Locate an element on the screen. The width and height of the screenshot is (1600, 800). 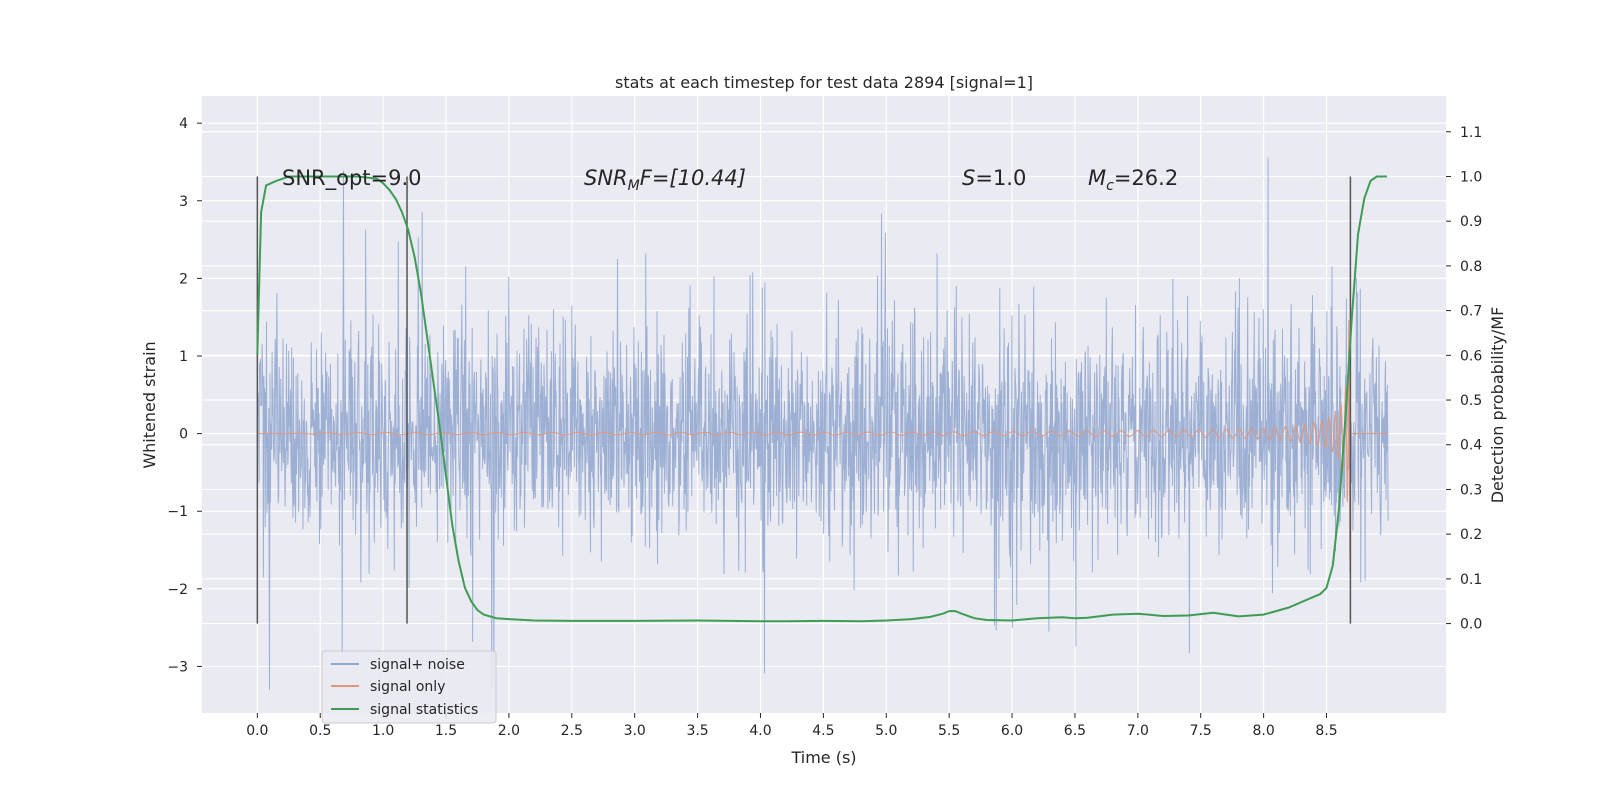
y-right-tick-label: 1.1 is located at coordinates (1471, 133).